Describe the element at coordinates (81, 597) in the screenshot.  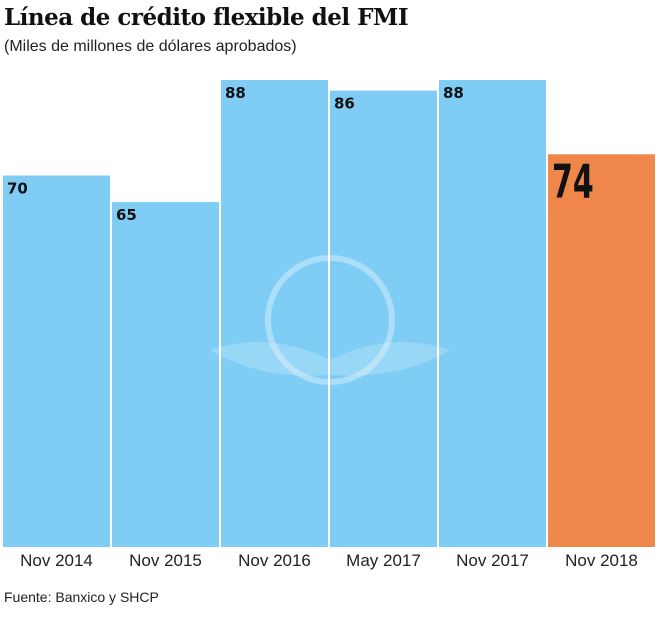
I see `source-note: Fuente: Banxico y SHCP` at that location.